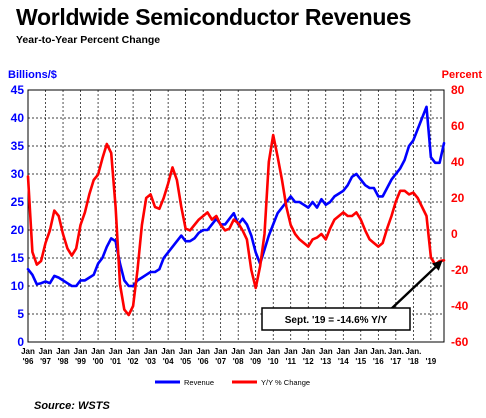 The width and height of the screenshot is (486, 418). Describe the element at coordinates (462, 75) in the screenshot. I see `right-axis-label: Percent` at that location.